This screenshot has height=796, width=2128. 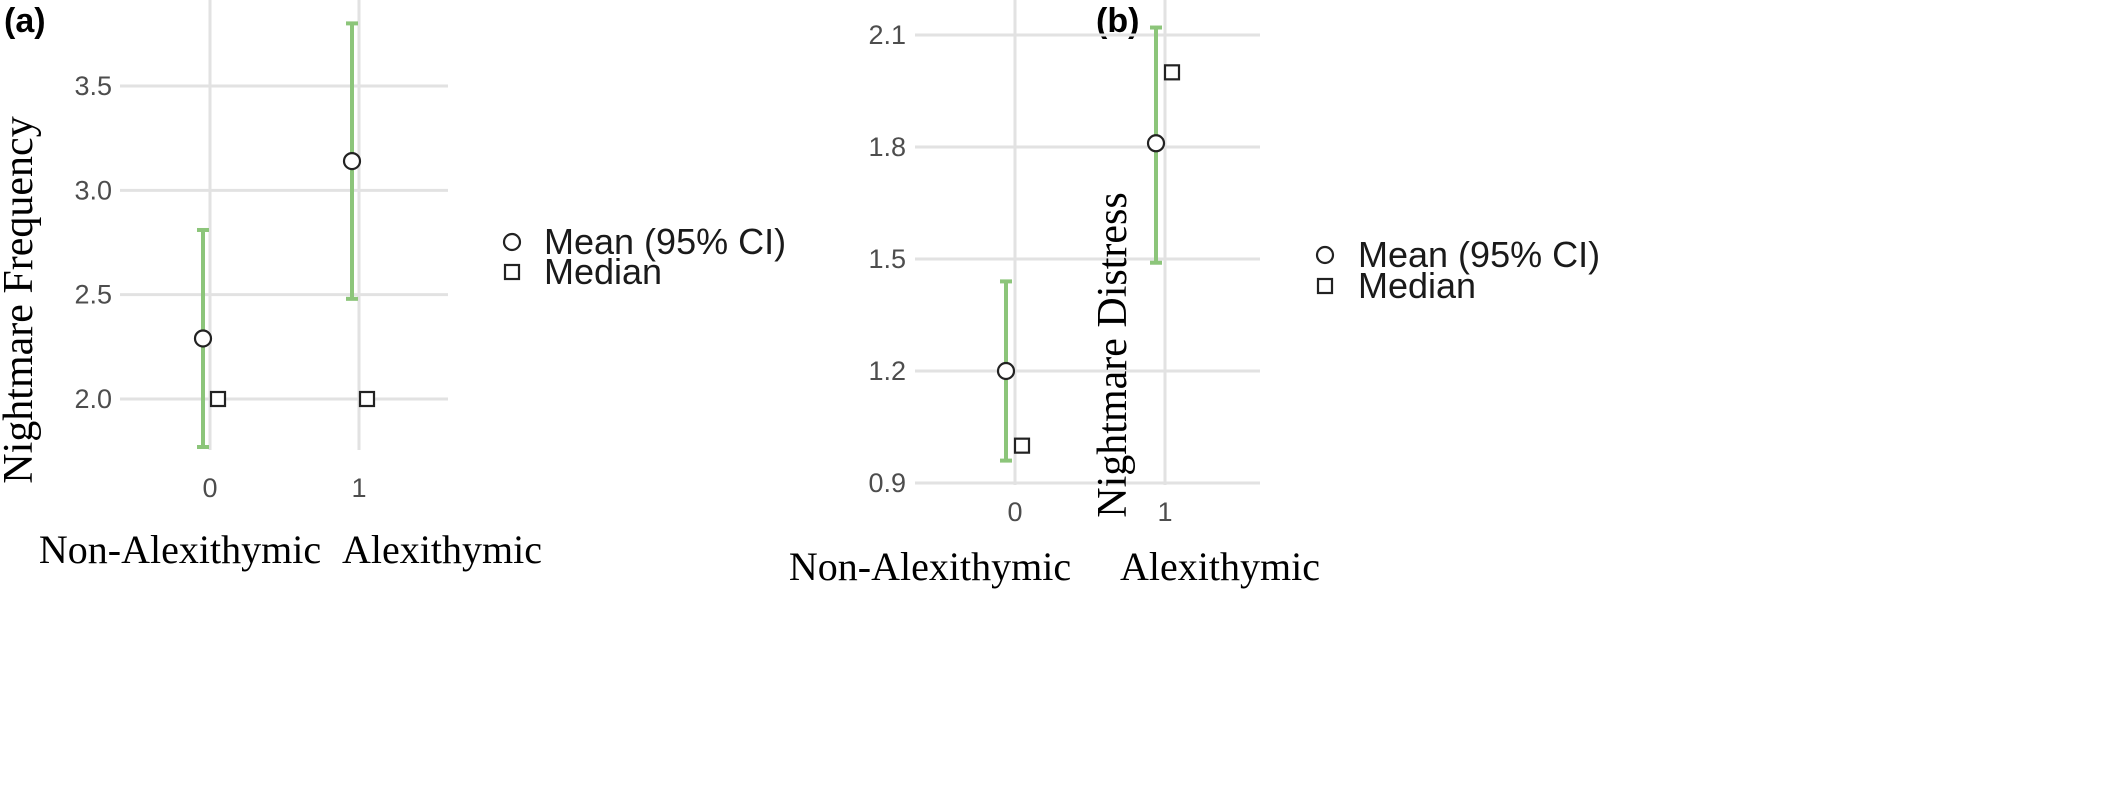 What do you see at coordinates (93, 295) in the screenshot?
I see `y-tick-label: 2.5` at bounding box center [93, 295].